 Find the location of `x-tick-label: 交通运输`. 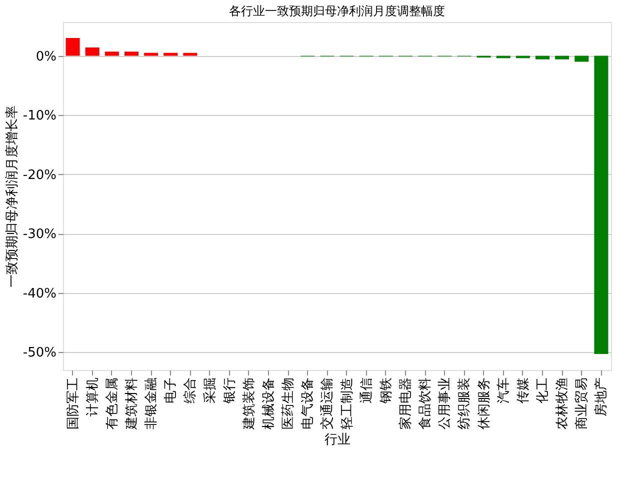

x-tick-label: 交通运输 is located at coordinates (327, 404).